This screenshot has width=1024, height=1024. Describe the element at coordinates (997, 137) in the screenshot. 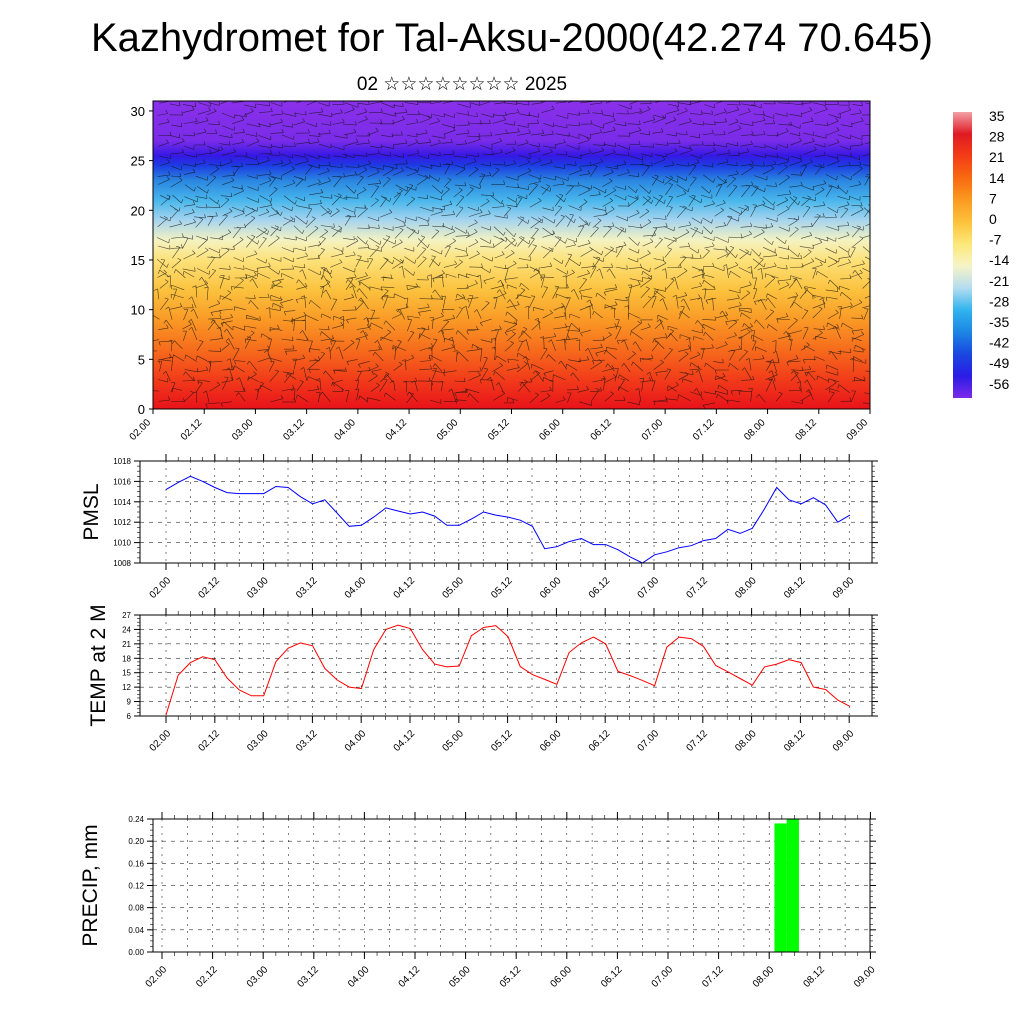

I see `colorbar-label: 28` at that location.